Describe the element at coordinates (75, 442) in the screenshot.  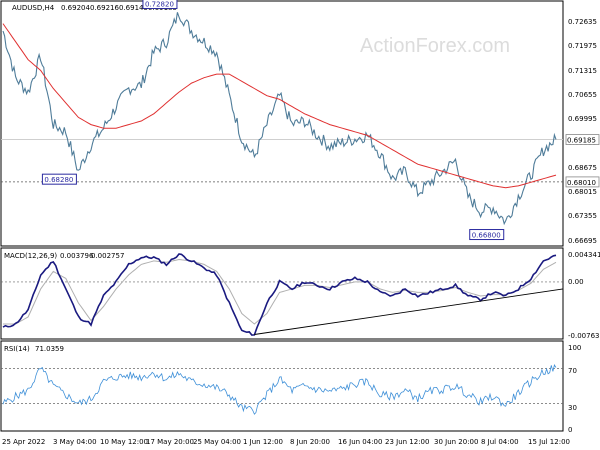
I see `x-tick-label: 3 May 04:00` at that location.